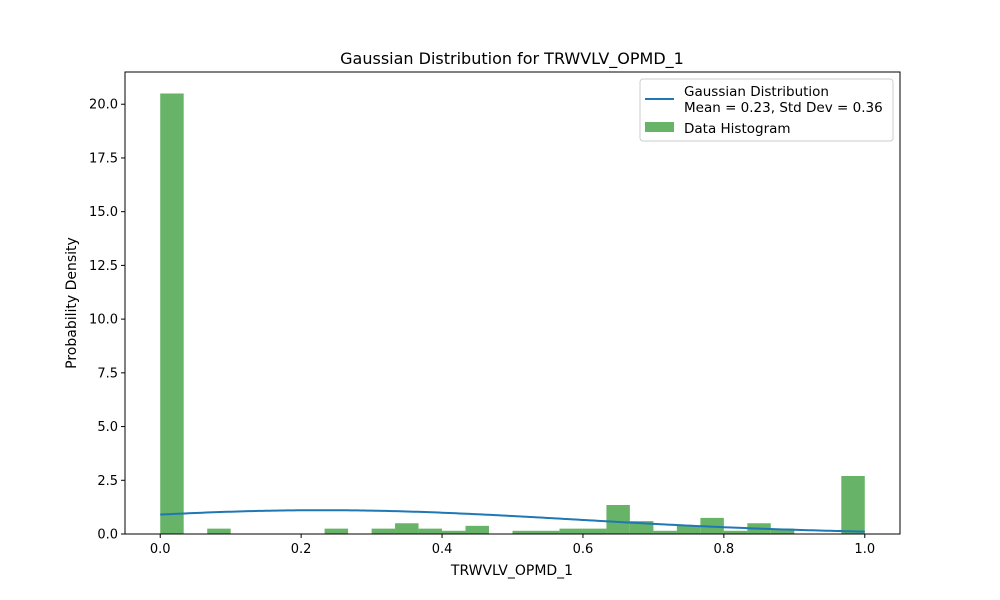 Image resolution: width=1000 pixels, height=600 pixels. I want to click on x-axis-ticks: 0.0 0.2 0.4 0.6 0.8 1.0, so click(512, 545).